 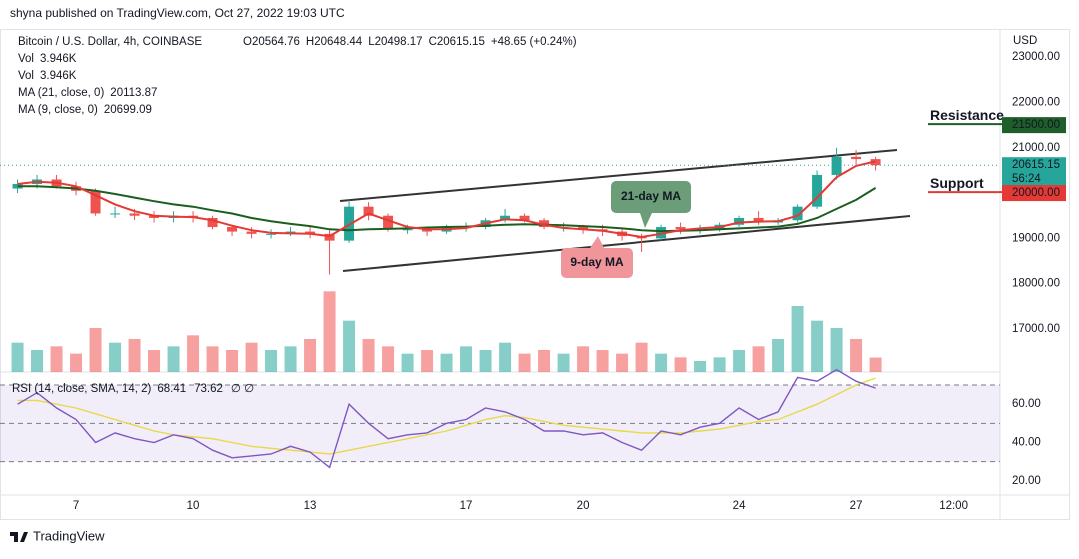 I want to click on y-tick-label: 22000.00, so click(x=1036, y=103).